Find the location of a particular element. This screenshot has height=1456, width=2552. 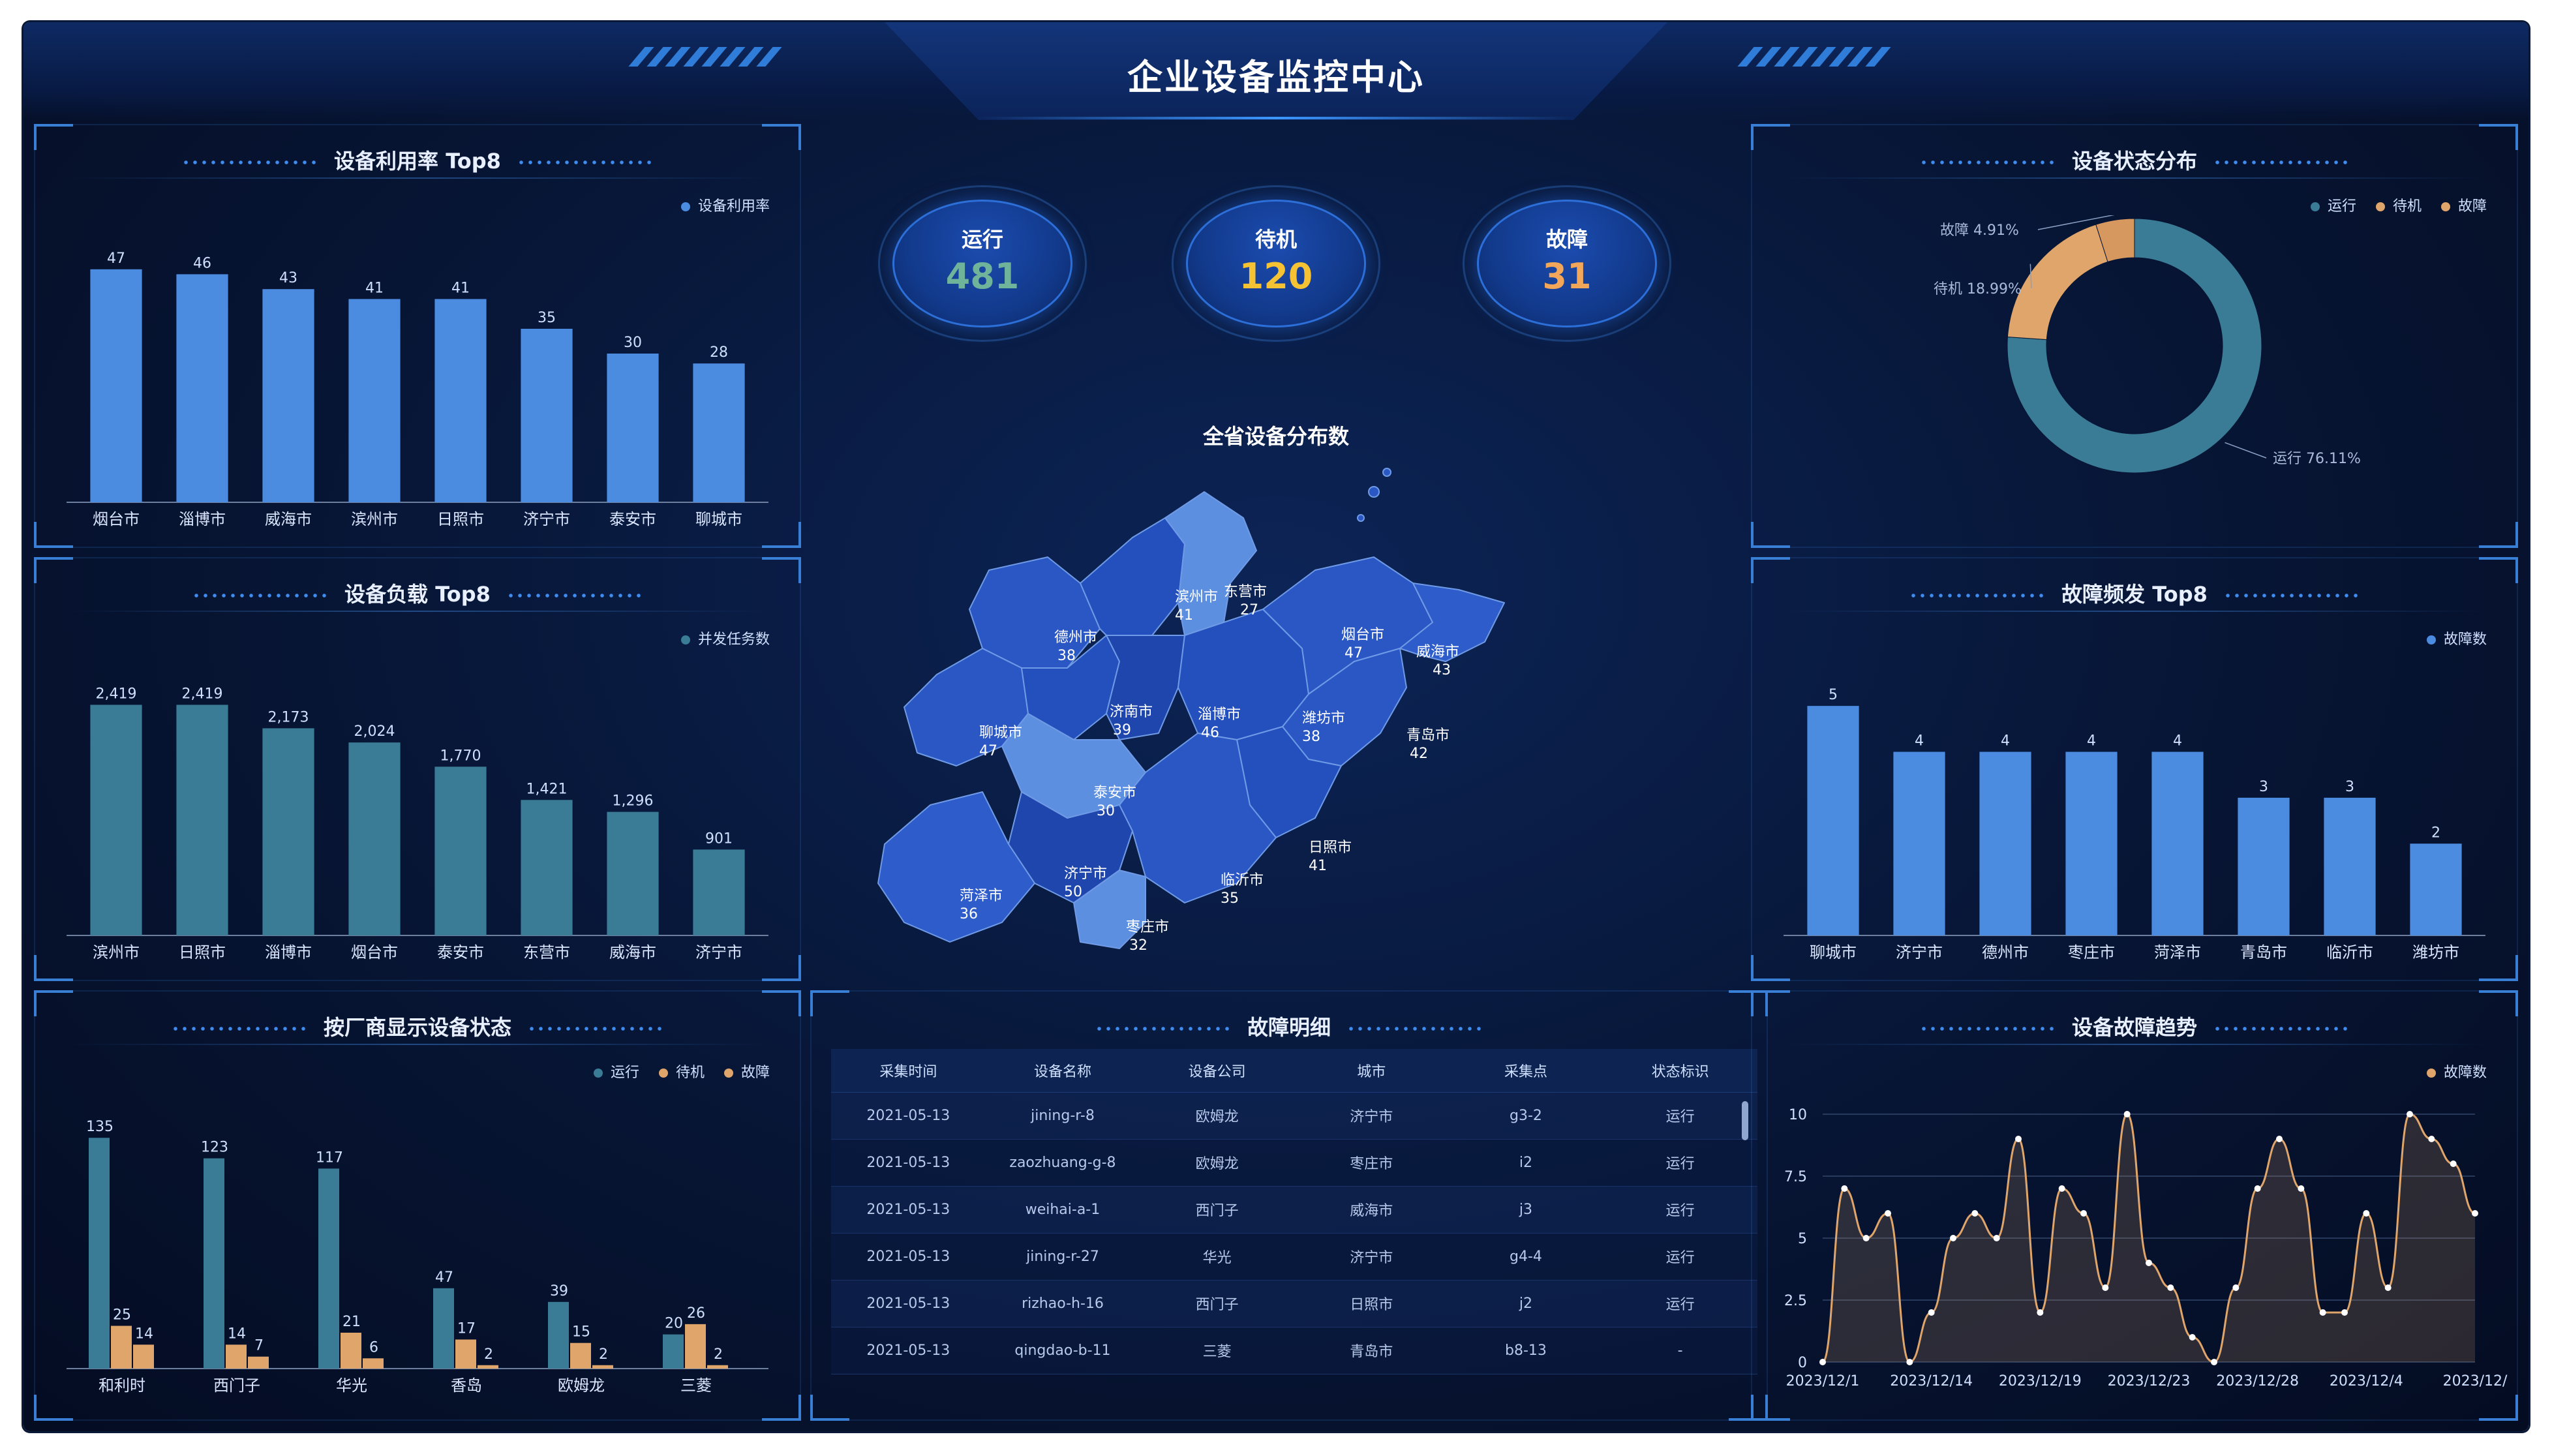

tick-label: 东营市 is located at coordinates (546, 953).